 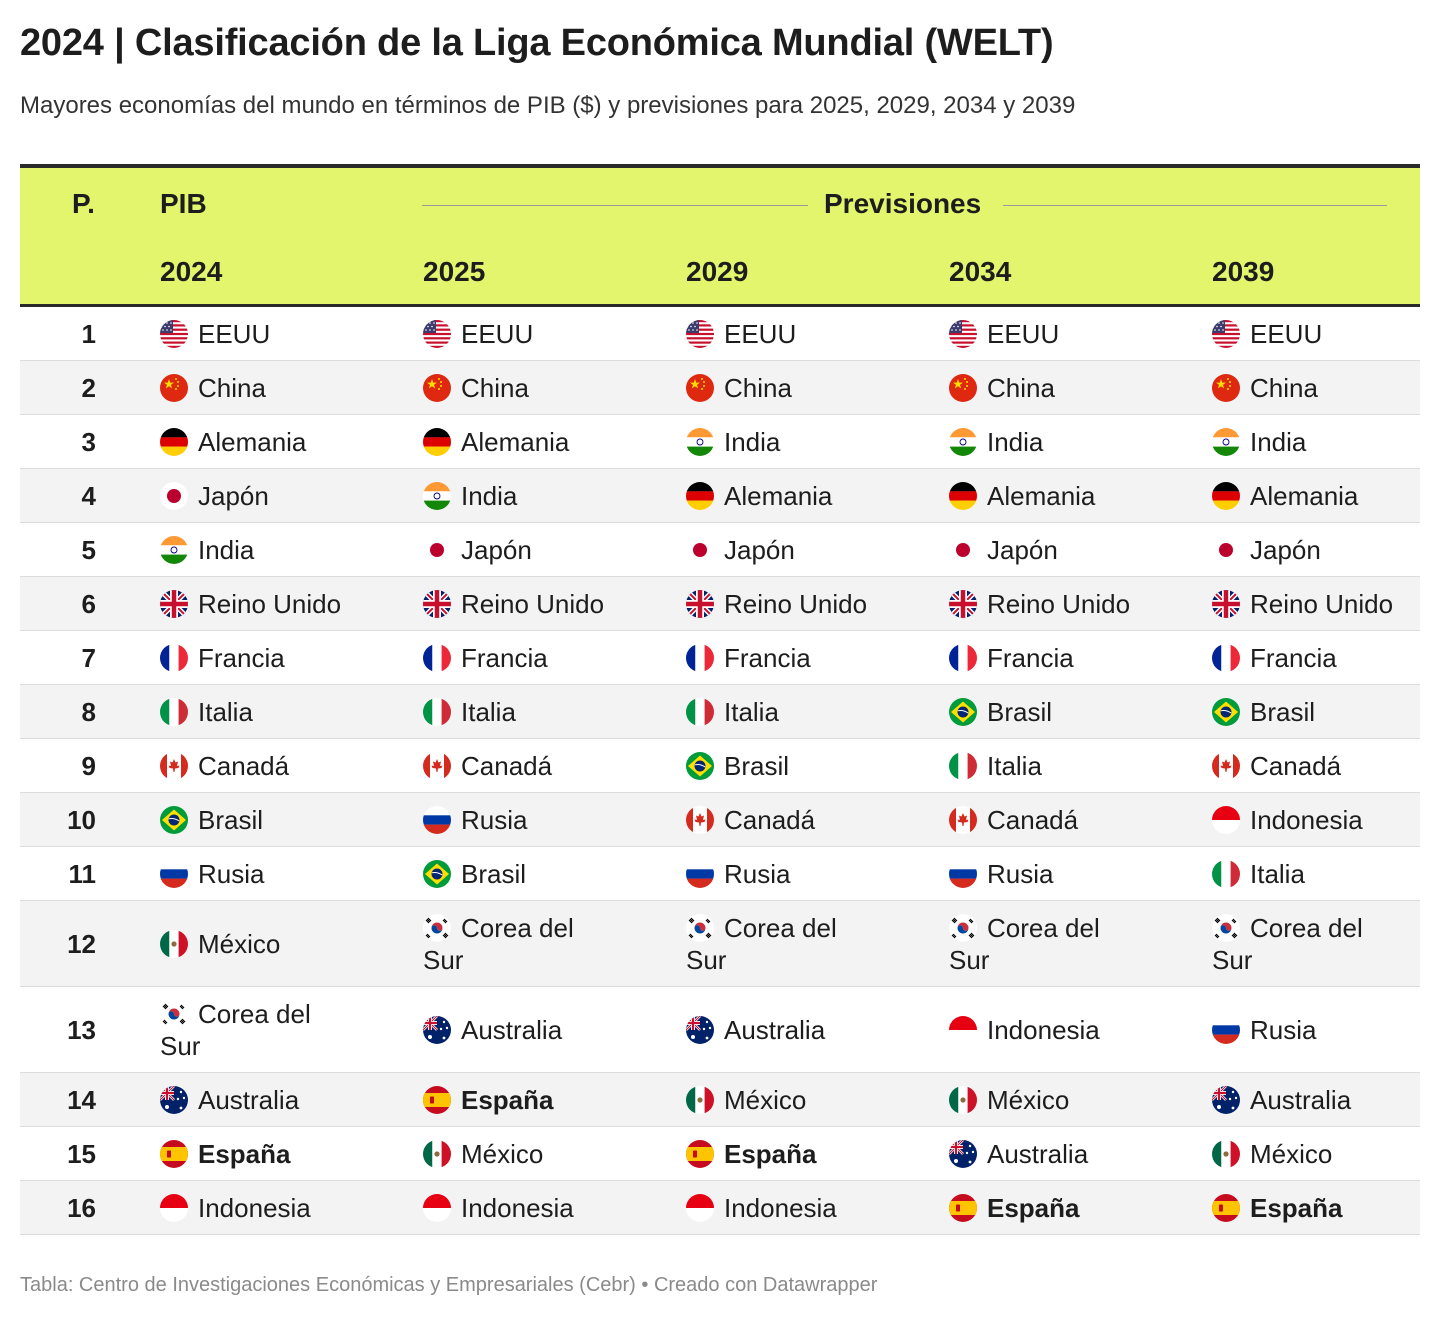 I want to click on country-cell: España, so click(x=1069, y=1208).